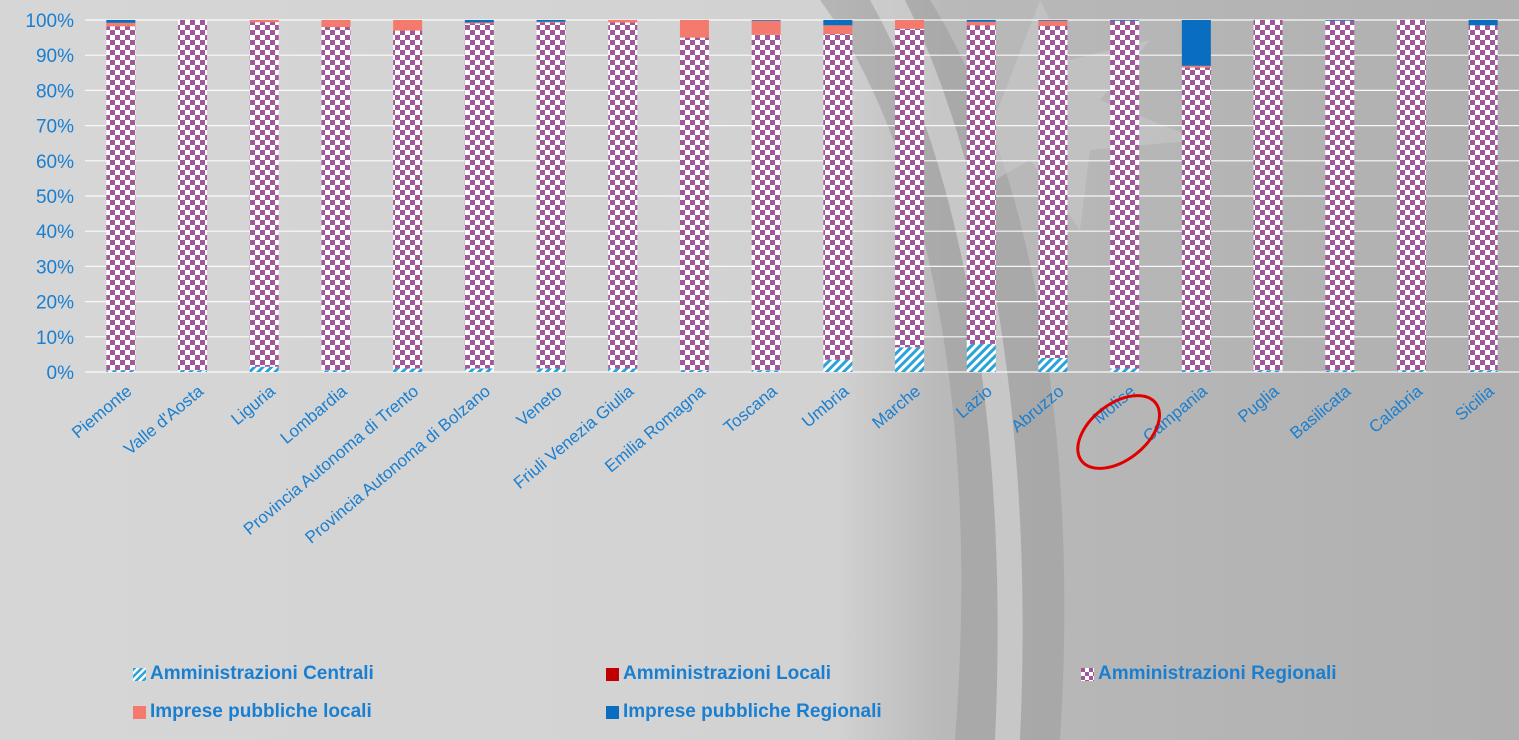 This screenshot has width=1519, height=740. Describe the element at coordinates (55, 267) in the screenshot. I see `y-tick-label: 30%` at that location.